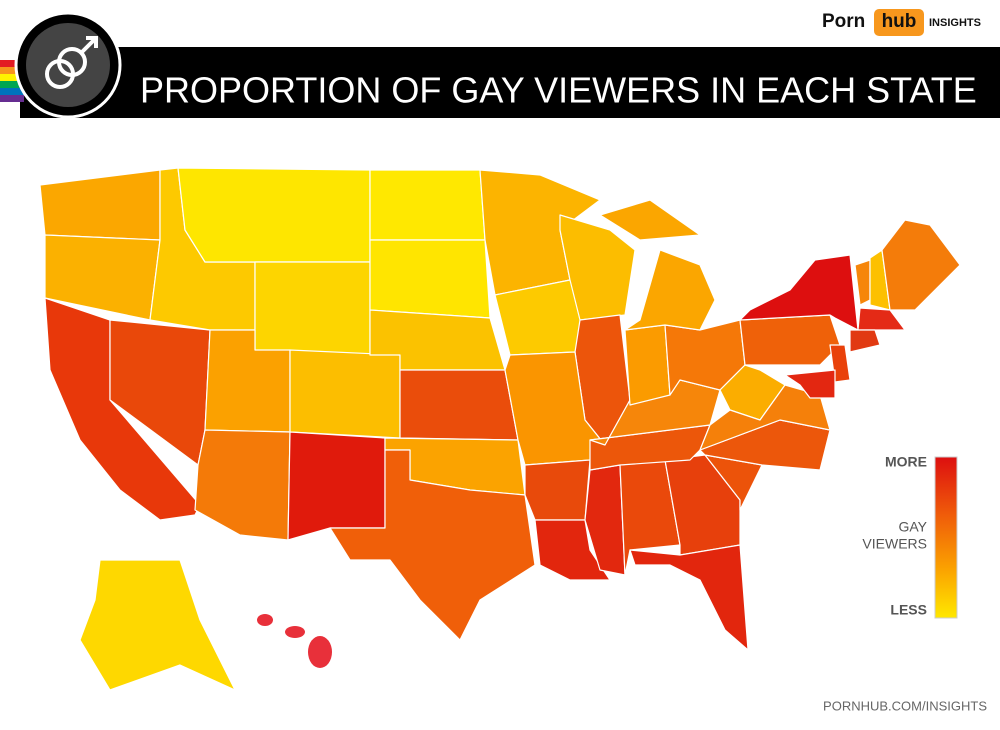 This screenshot has width=1000, height=730. I want to click on title-bar, so click(510, 82).